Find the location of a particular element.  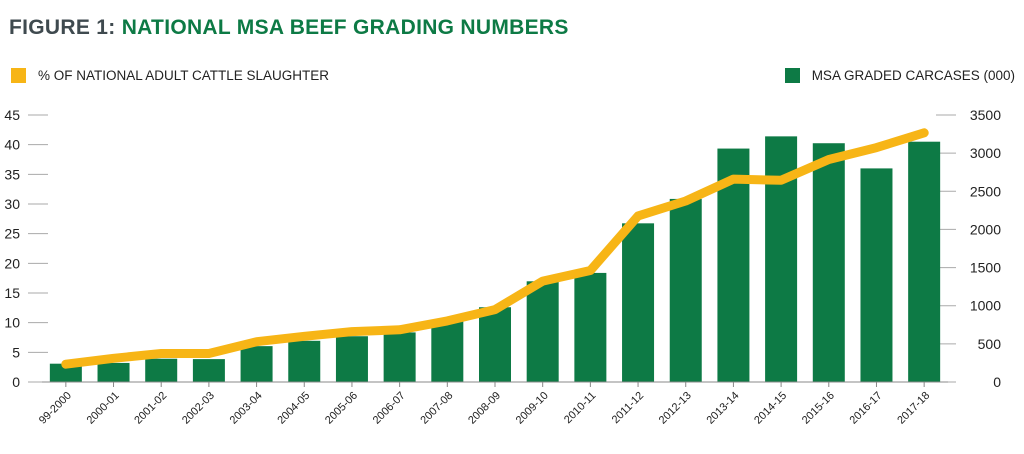

x-axis-tick-label: 2008-09 is located at coordinates (484, 408).